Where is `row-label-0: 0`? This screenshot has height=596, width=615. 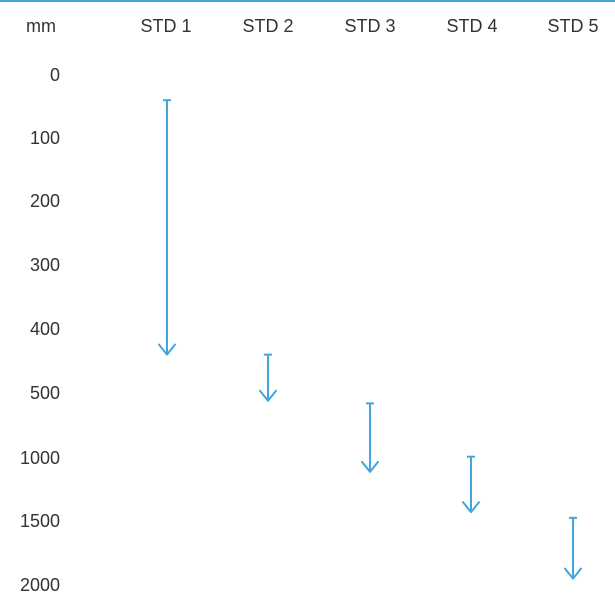 row-label-0: 0 is located at coordinates (54, 75).